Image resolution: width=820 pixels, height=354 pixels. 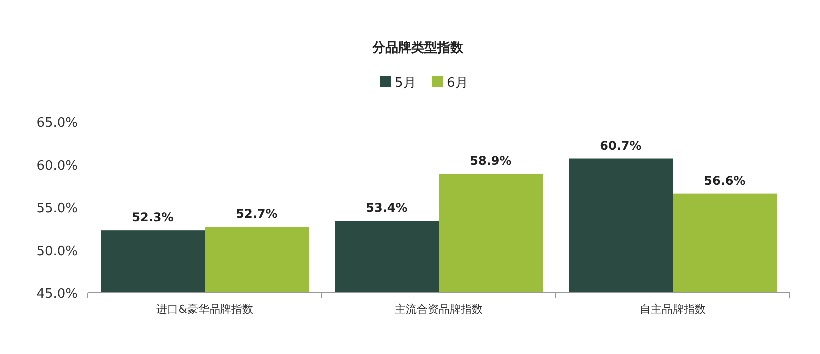 What do you see at coordinates (621, 145) in the screenshot?
I see `data-label: 60.7%` at bounding box center [621, 145].